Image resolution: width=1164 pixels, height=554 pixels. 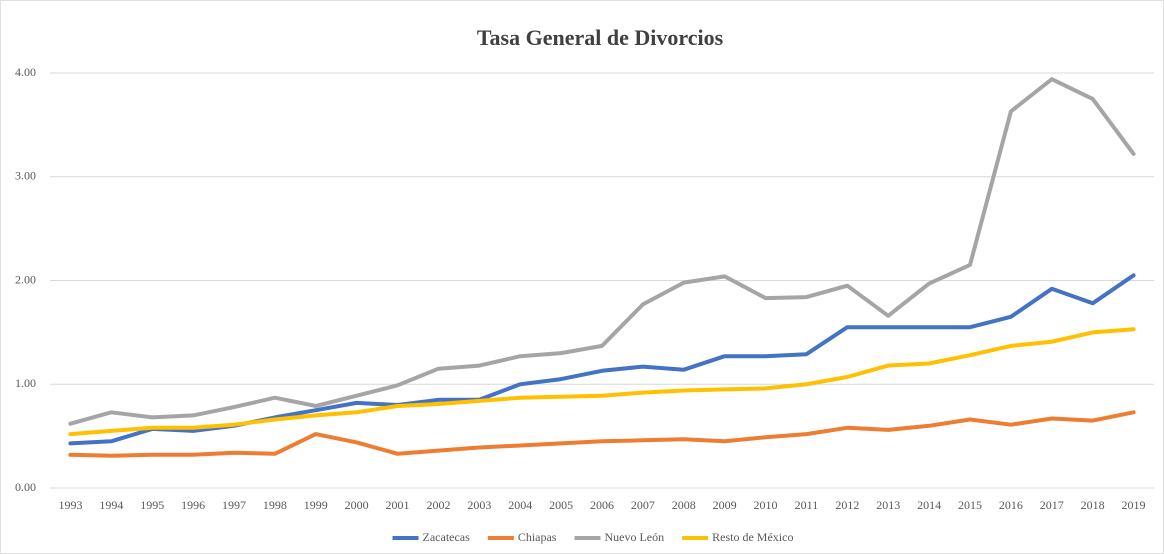 What do you see at coordinates (193, 505) in the screenshot?
I see `x-tick-label: 1996` at bounding box center [193, 505].